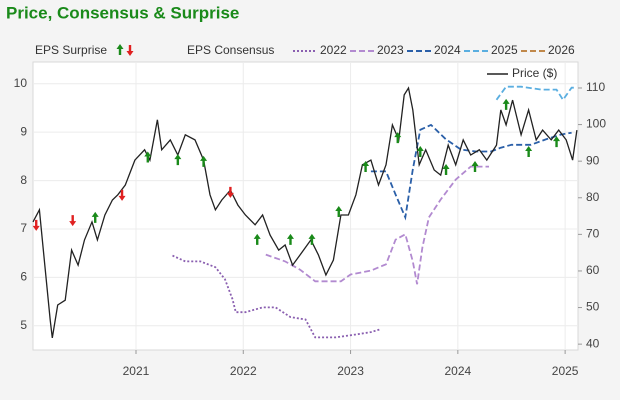 This screenshot has width=620, height=400. Describe the element at coordinates (23, 180) in the screenshot. I see `y-tick-label: 8` at that location.